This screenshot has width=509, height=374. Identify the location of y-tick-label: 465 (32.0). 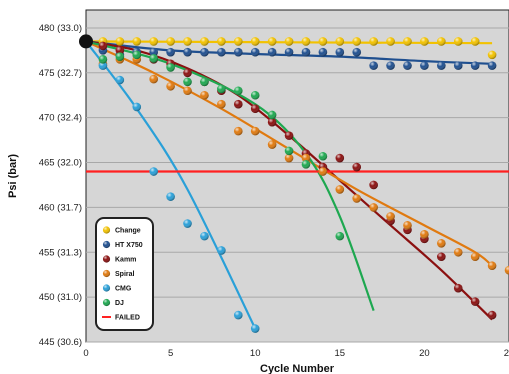
(60, 163).